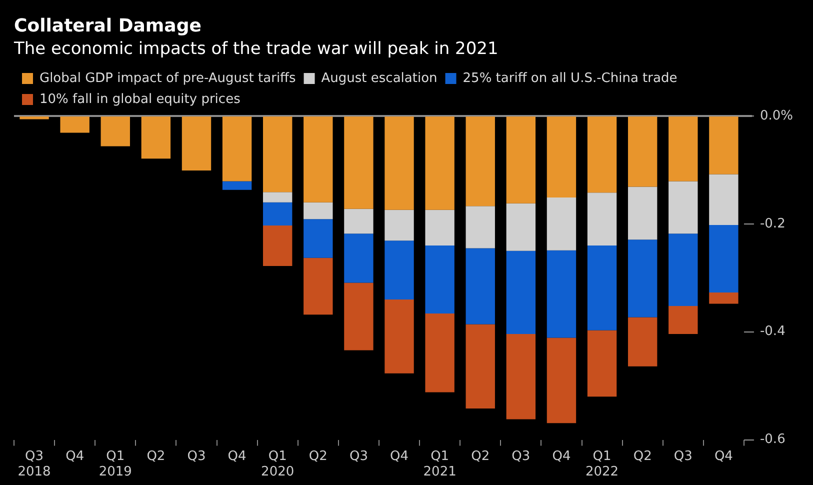  What do you see at coordinates (115, 464) in the screenshot?
I see `x-tick-label: Q1 2019` at bounding box center [115, 464].